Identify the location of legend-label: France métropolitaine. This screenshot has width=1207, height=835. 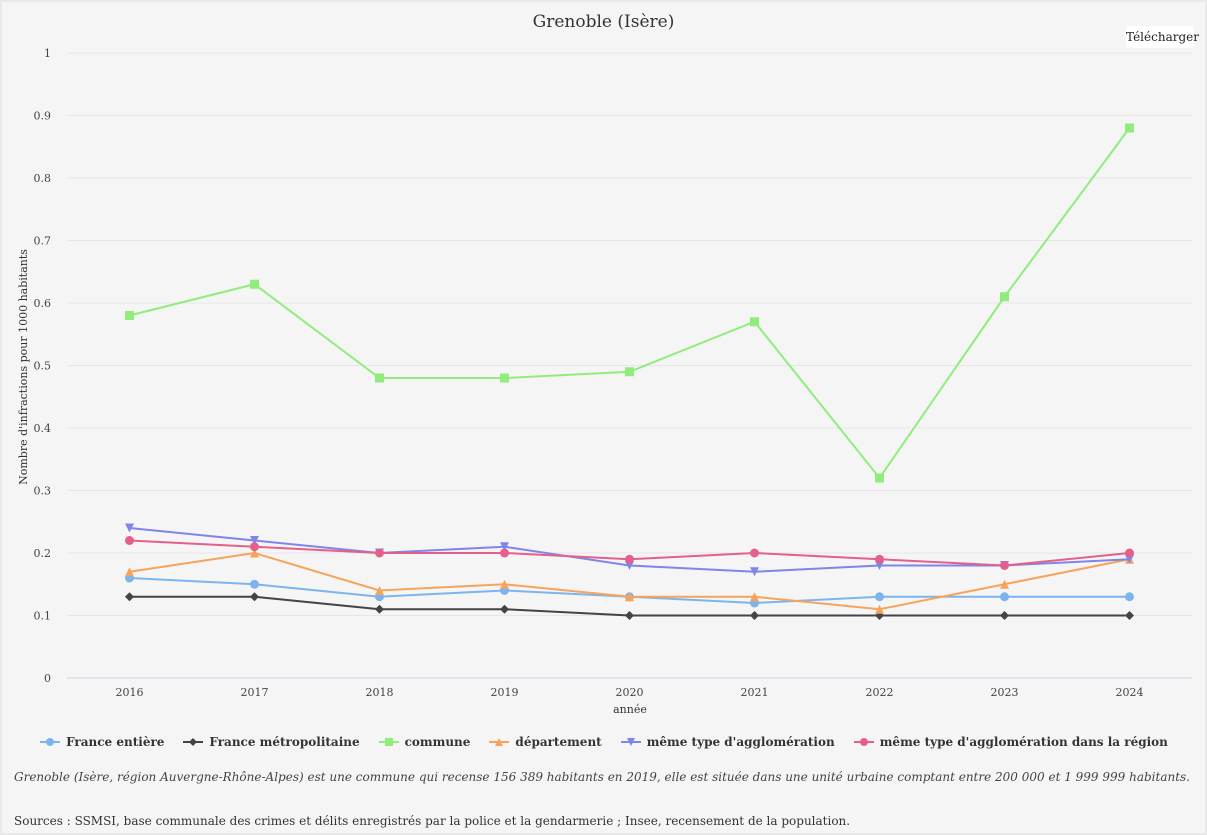
(284, 742).